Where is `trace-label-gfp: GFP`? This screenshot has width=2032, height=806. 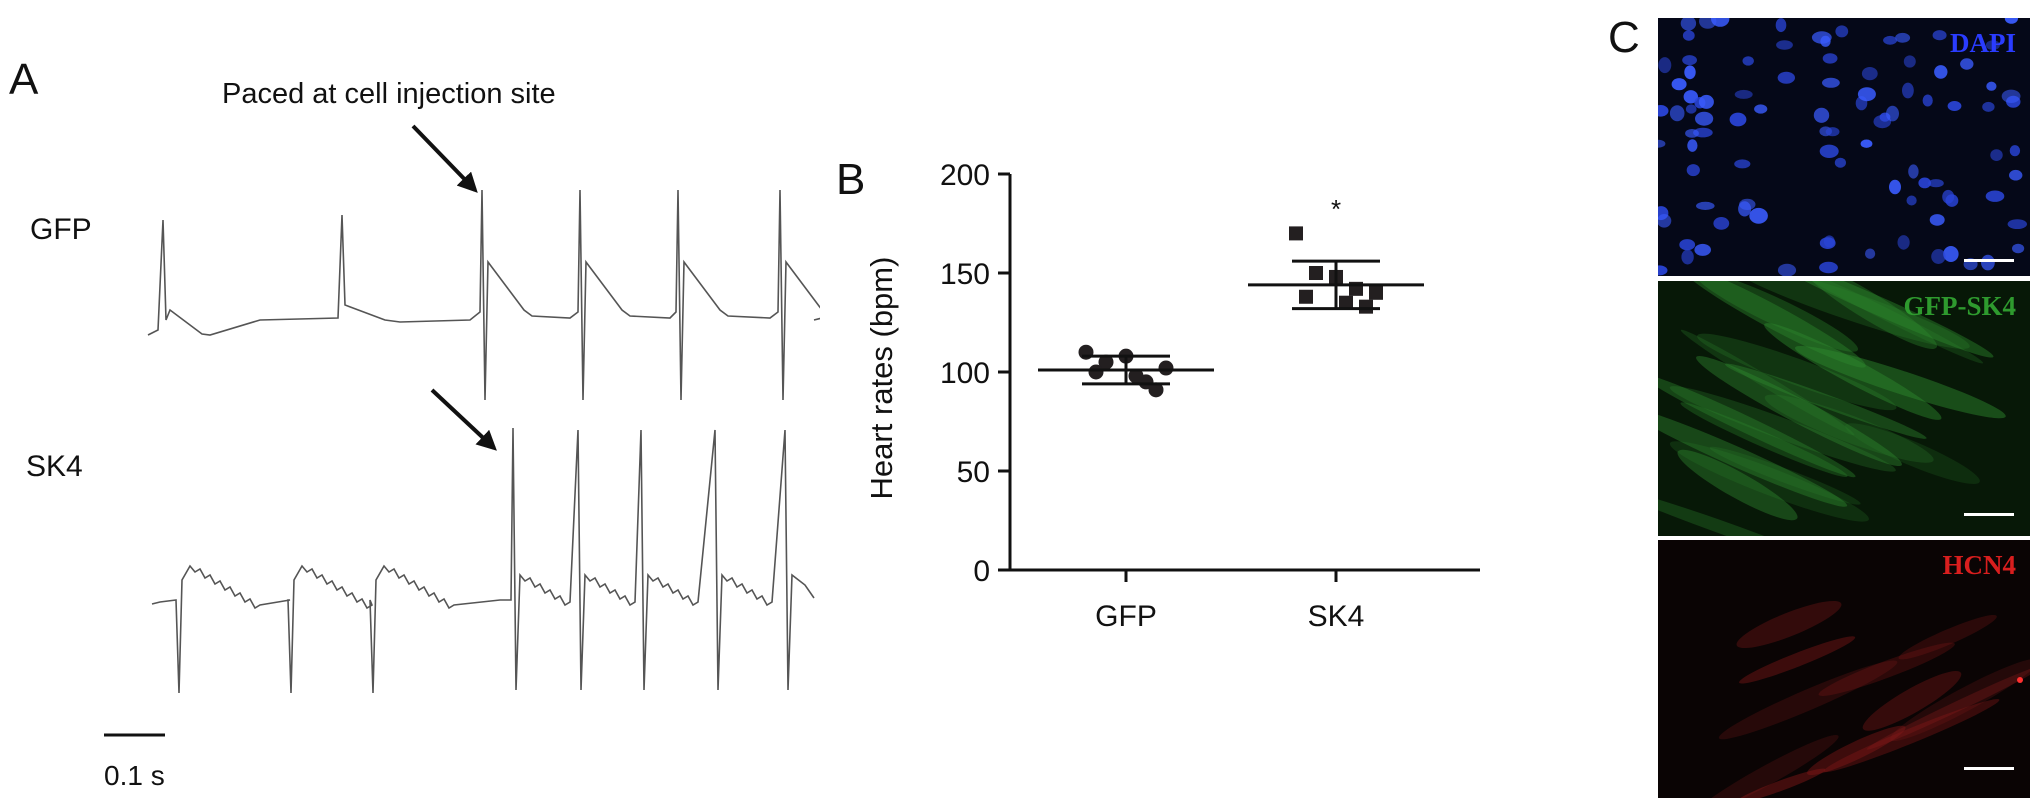 trace-label-gfp: GFP is located at coordinates (61, 229).